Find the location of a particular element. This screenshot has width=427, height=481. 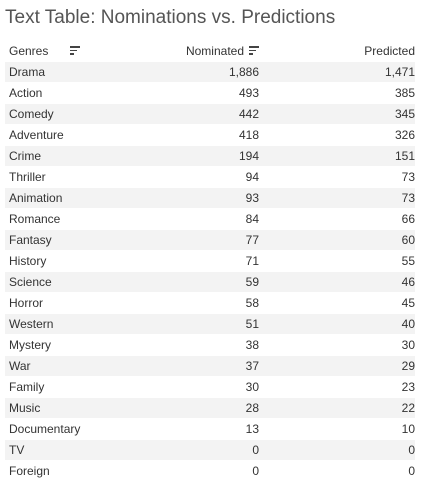

cell-genre: Mystery is located at coordinates (30, 345).